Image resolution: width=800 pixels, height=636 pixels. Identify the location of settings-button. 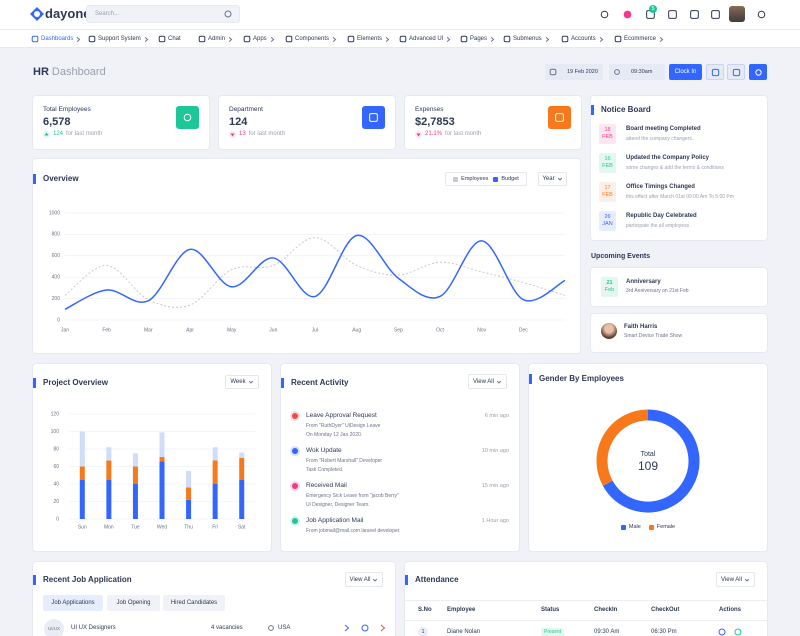
(761, 14).